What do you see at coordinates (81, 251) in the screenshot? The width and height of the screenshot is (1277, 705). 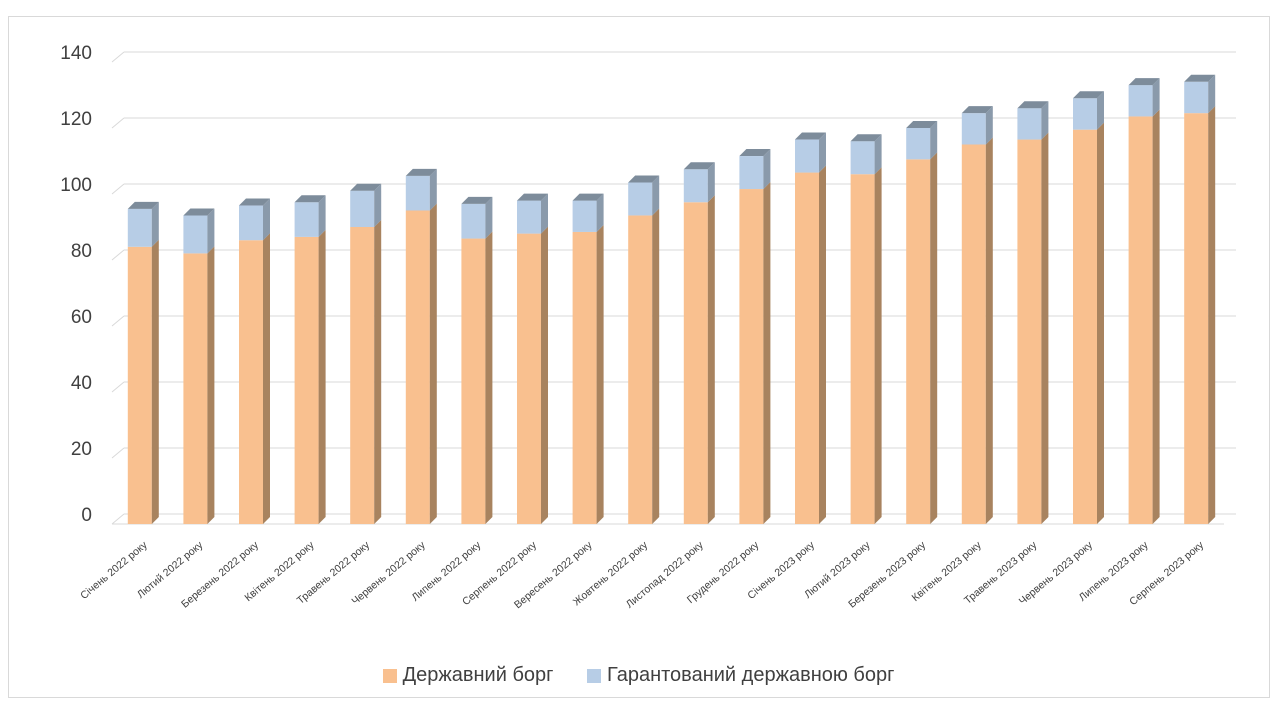 I see `y-tick-label: 80` at bounding box center [81, 251].